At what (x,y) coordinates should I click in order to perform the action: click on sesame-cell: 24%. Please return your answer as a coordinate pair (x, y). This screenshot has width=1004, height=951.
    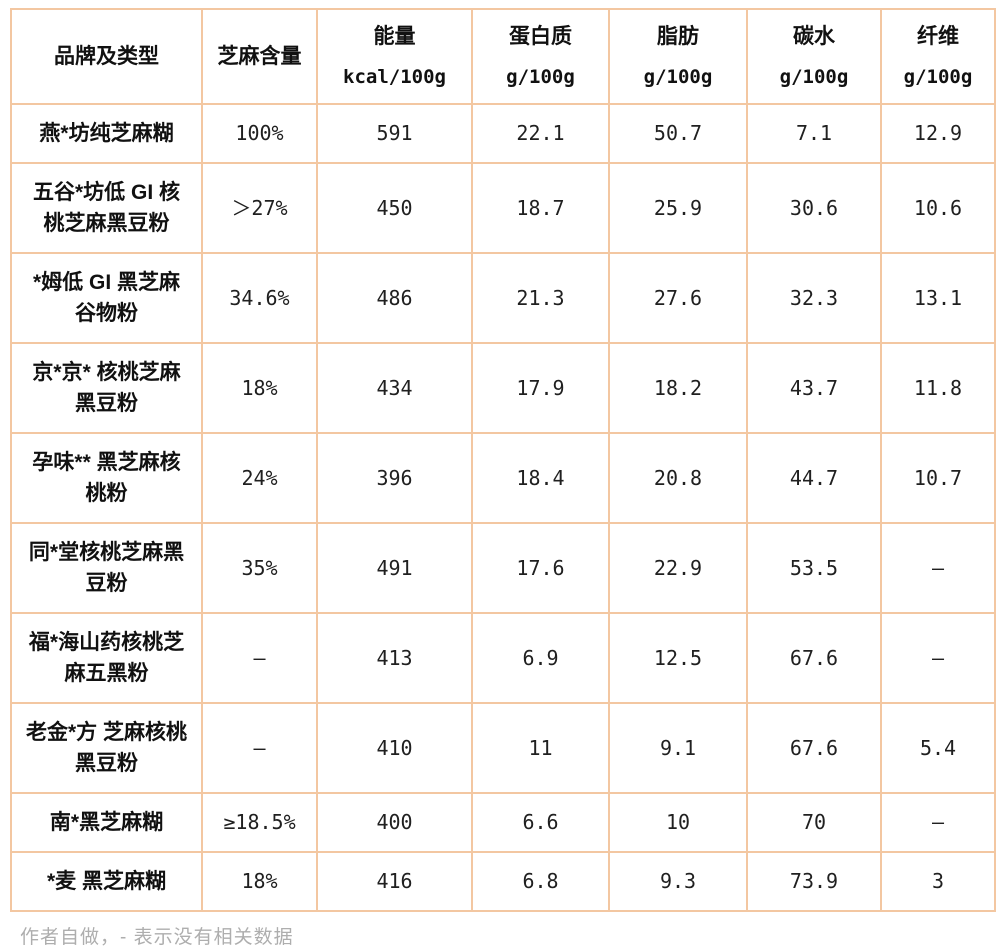
    Looking at the image, I should click on (259, 478).